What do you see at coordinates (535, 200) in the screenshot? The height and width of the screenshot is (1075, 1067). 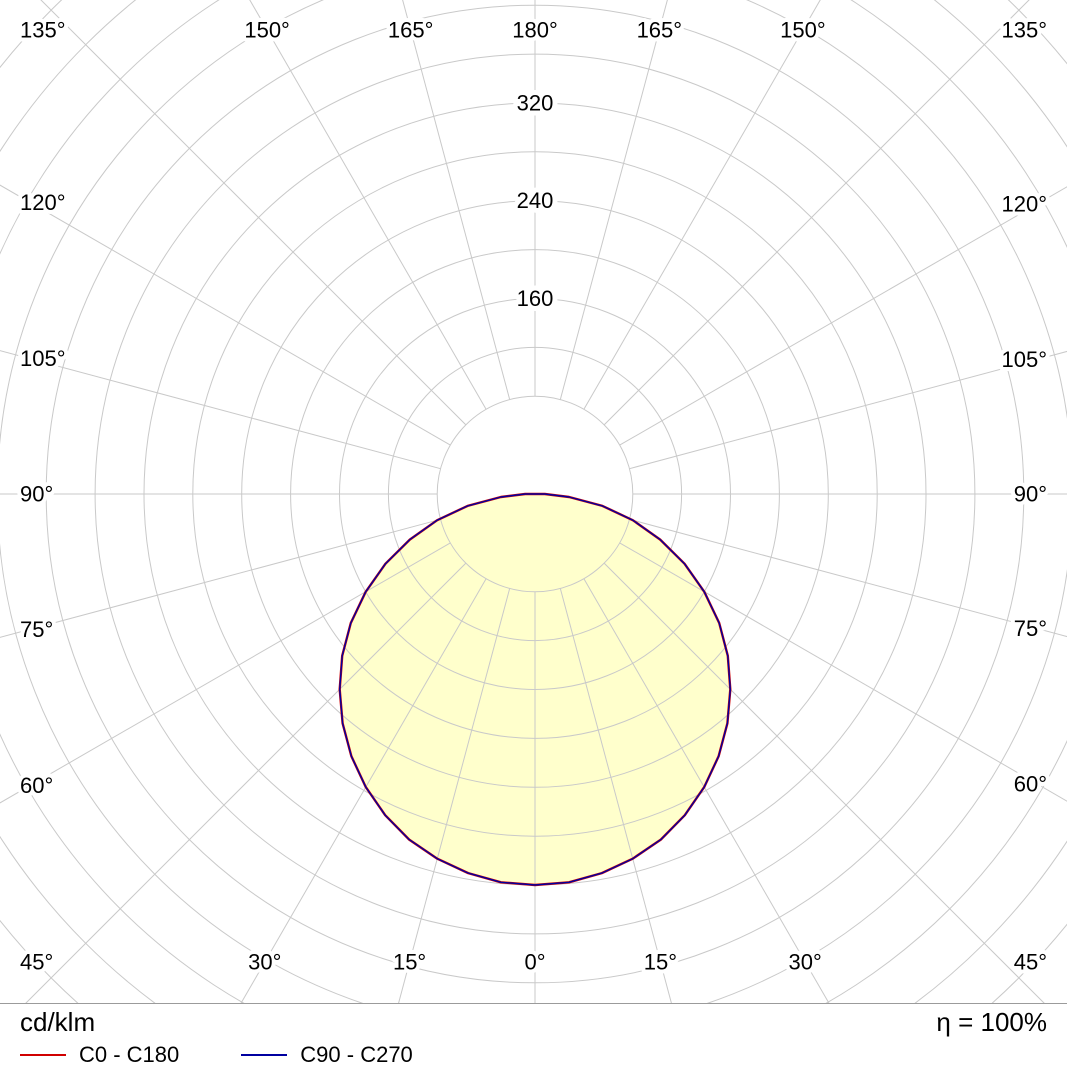 I see `radial-tick-label: 240` at bounding box center [535, 200].